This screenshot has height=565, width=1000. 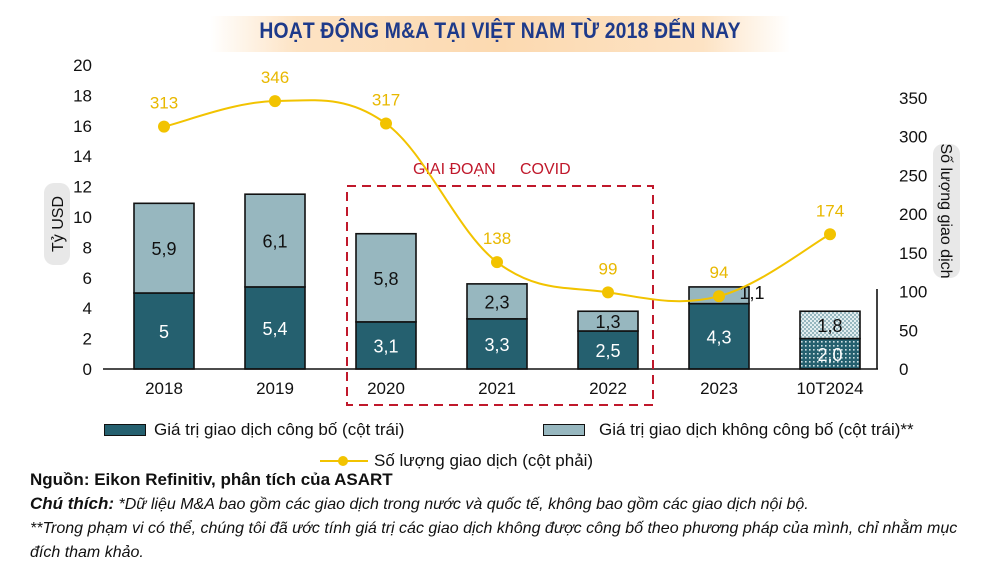 What do you see at coordinates (125, 430) in the screenshot?
I see `disclosed-swatch` at bounding box center [125, 430].